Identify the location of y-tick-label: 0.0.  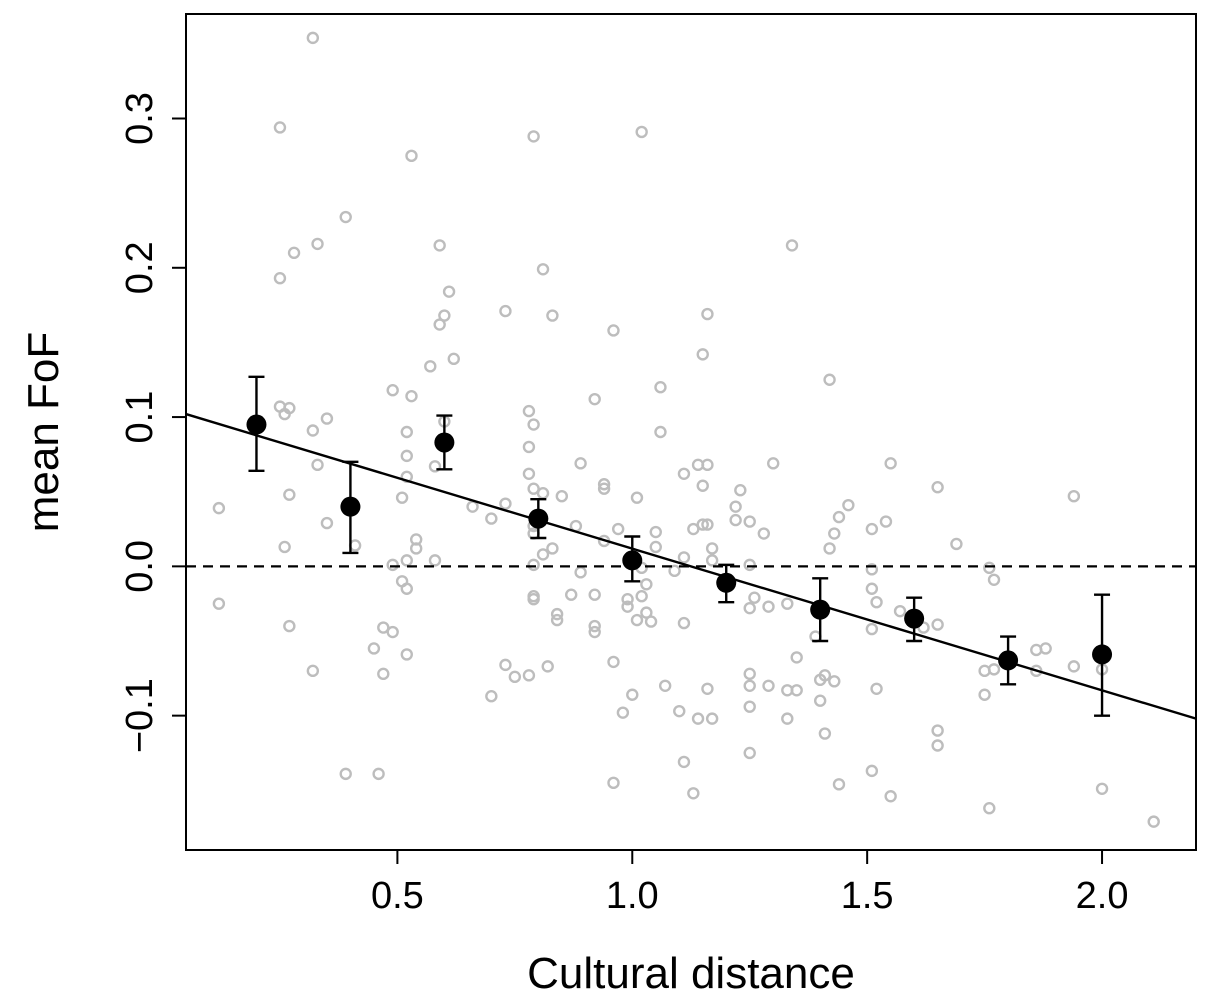
(140, 566).